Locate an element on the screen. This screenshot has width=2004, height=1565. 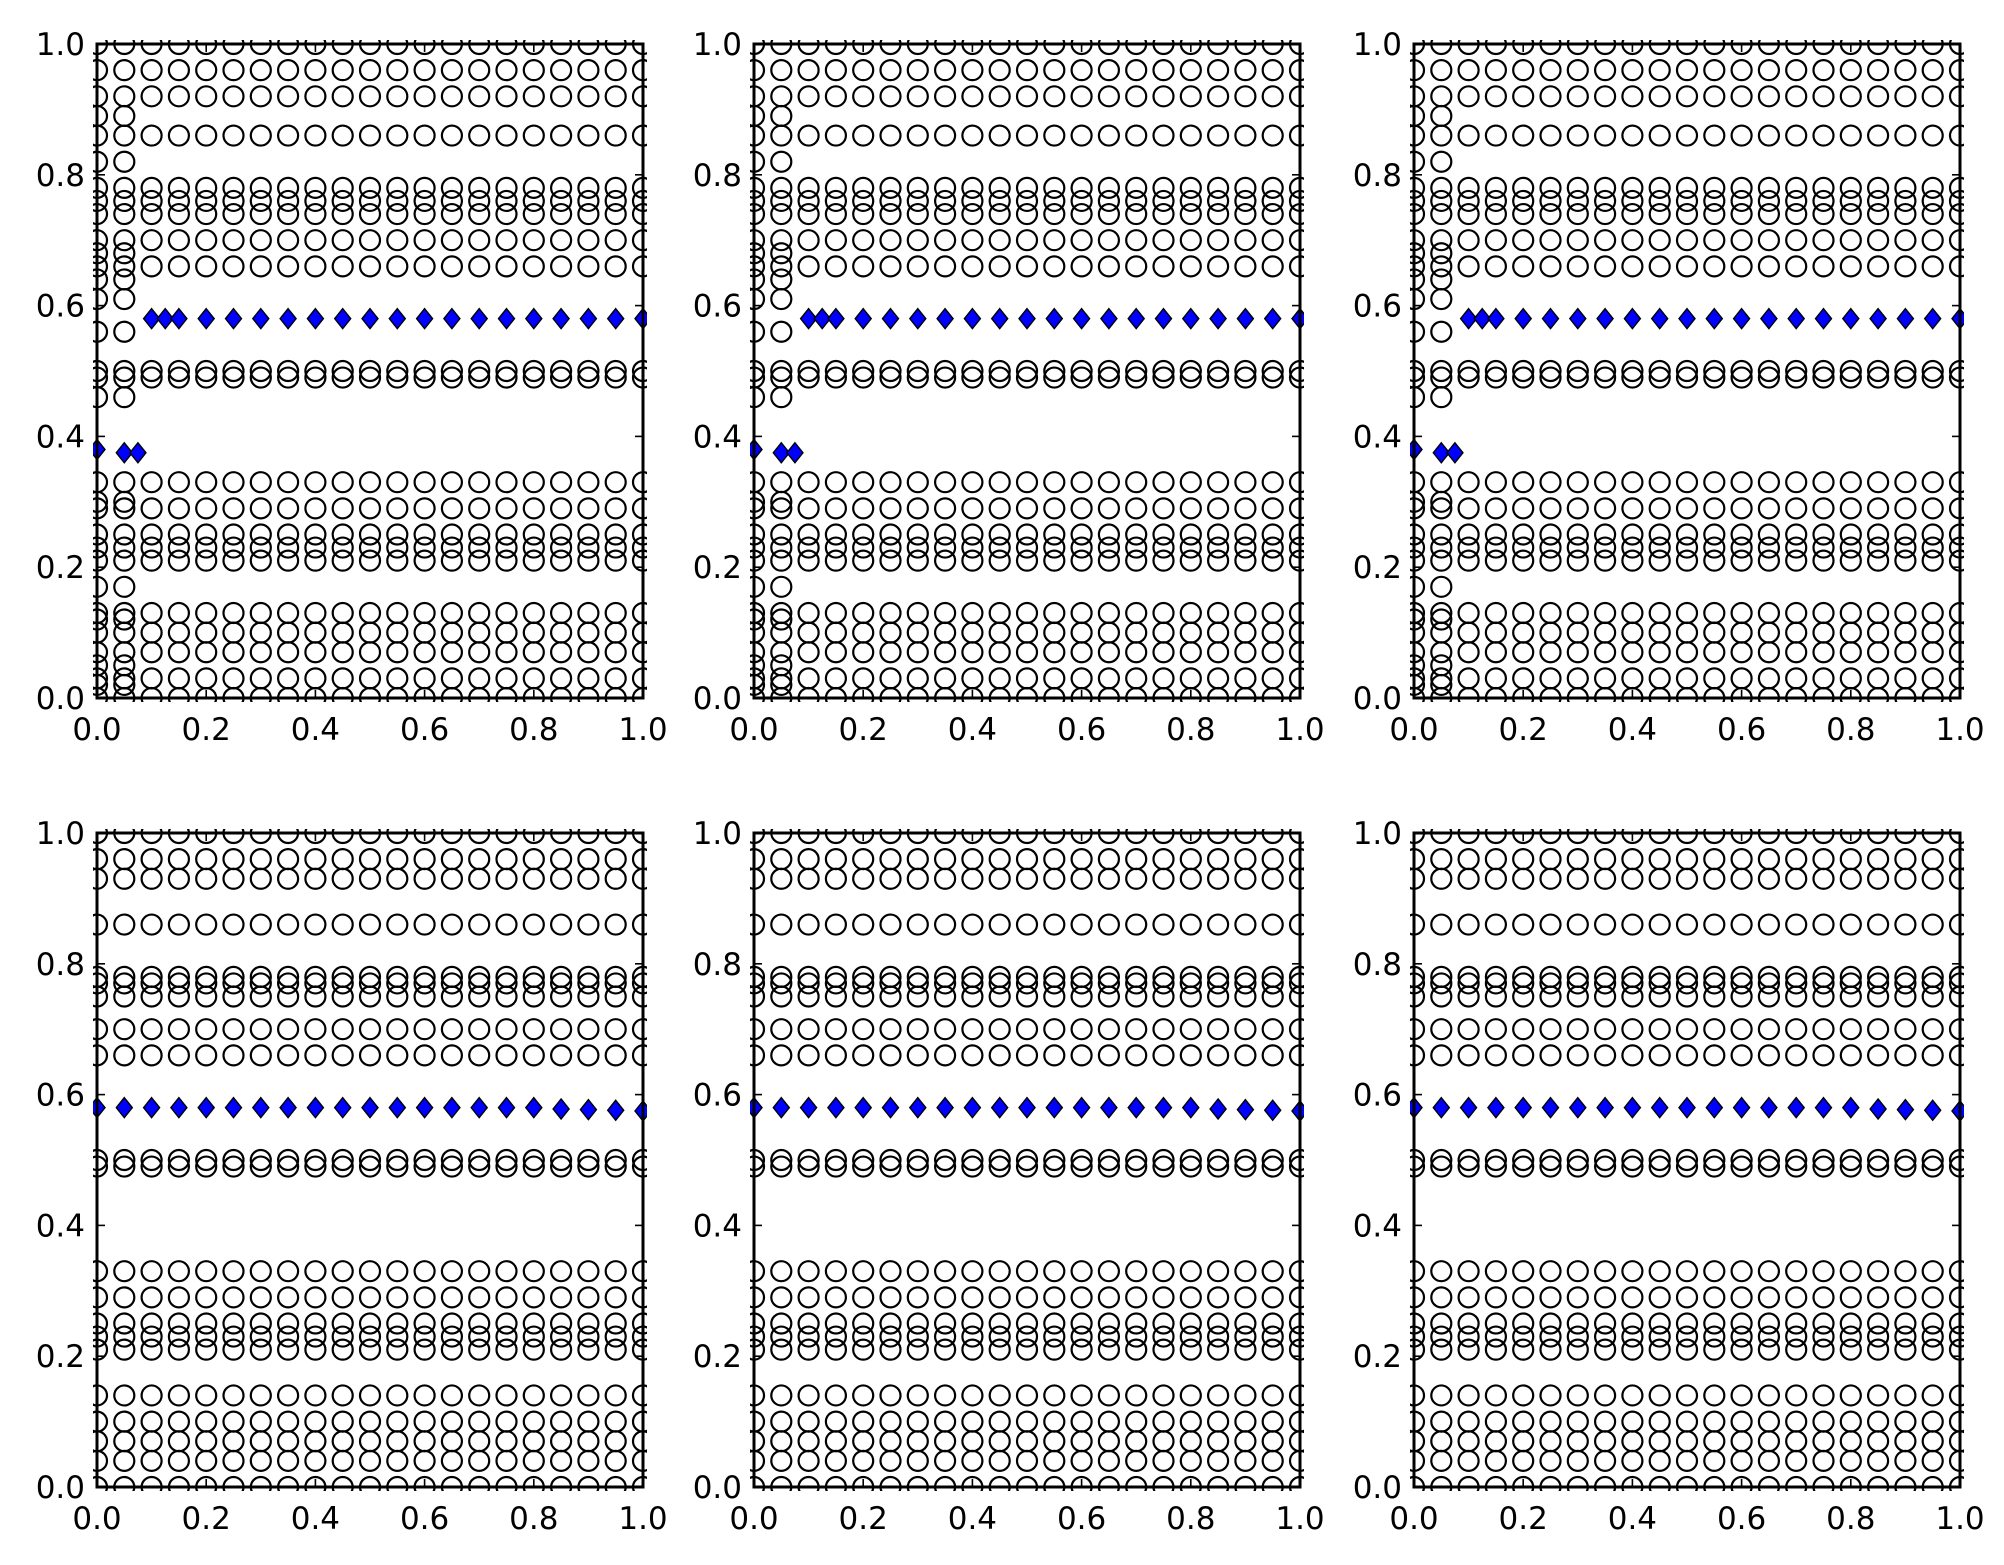
y-tick-label: 1.0 is located at coordinates (1377, 834).